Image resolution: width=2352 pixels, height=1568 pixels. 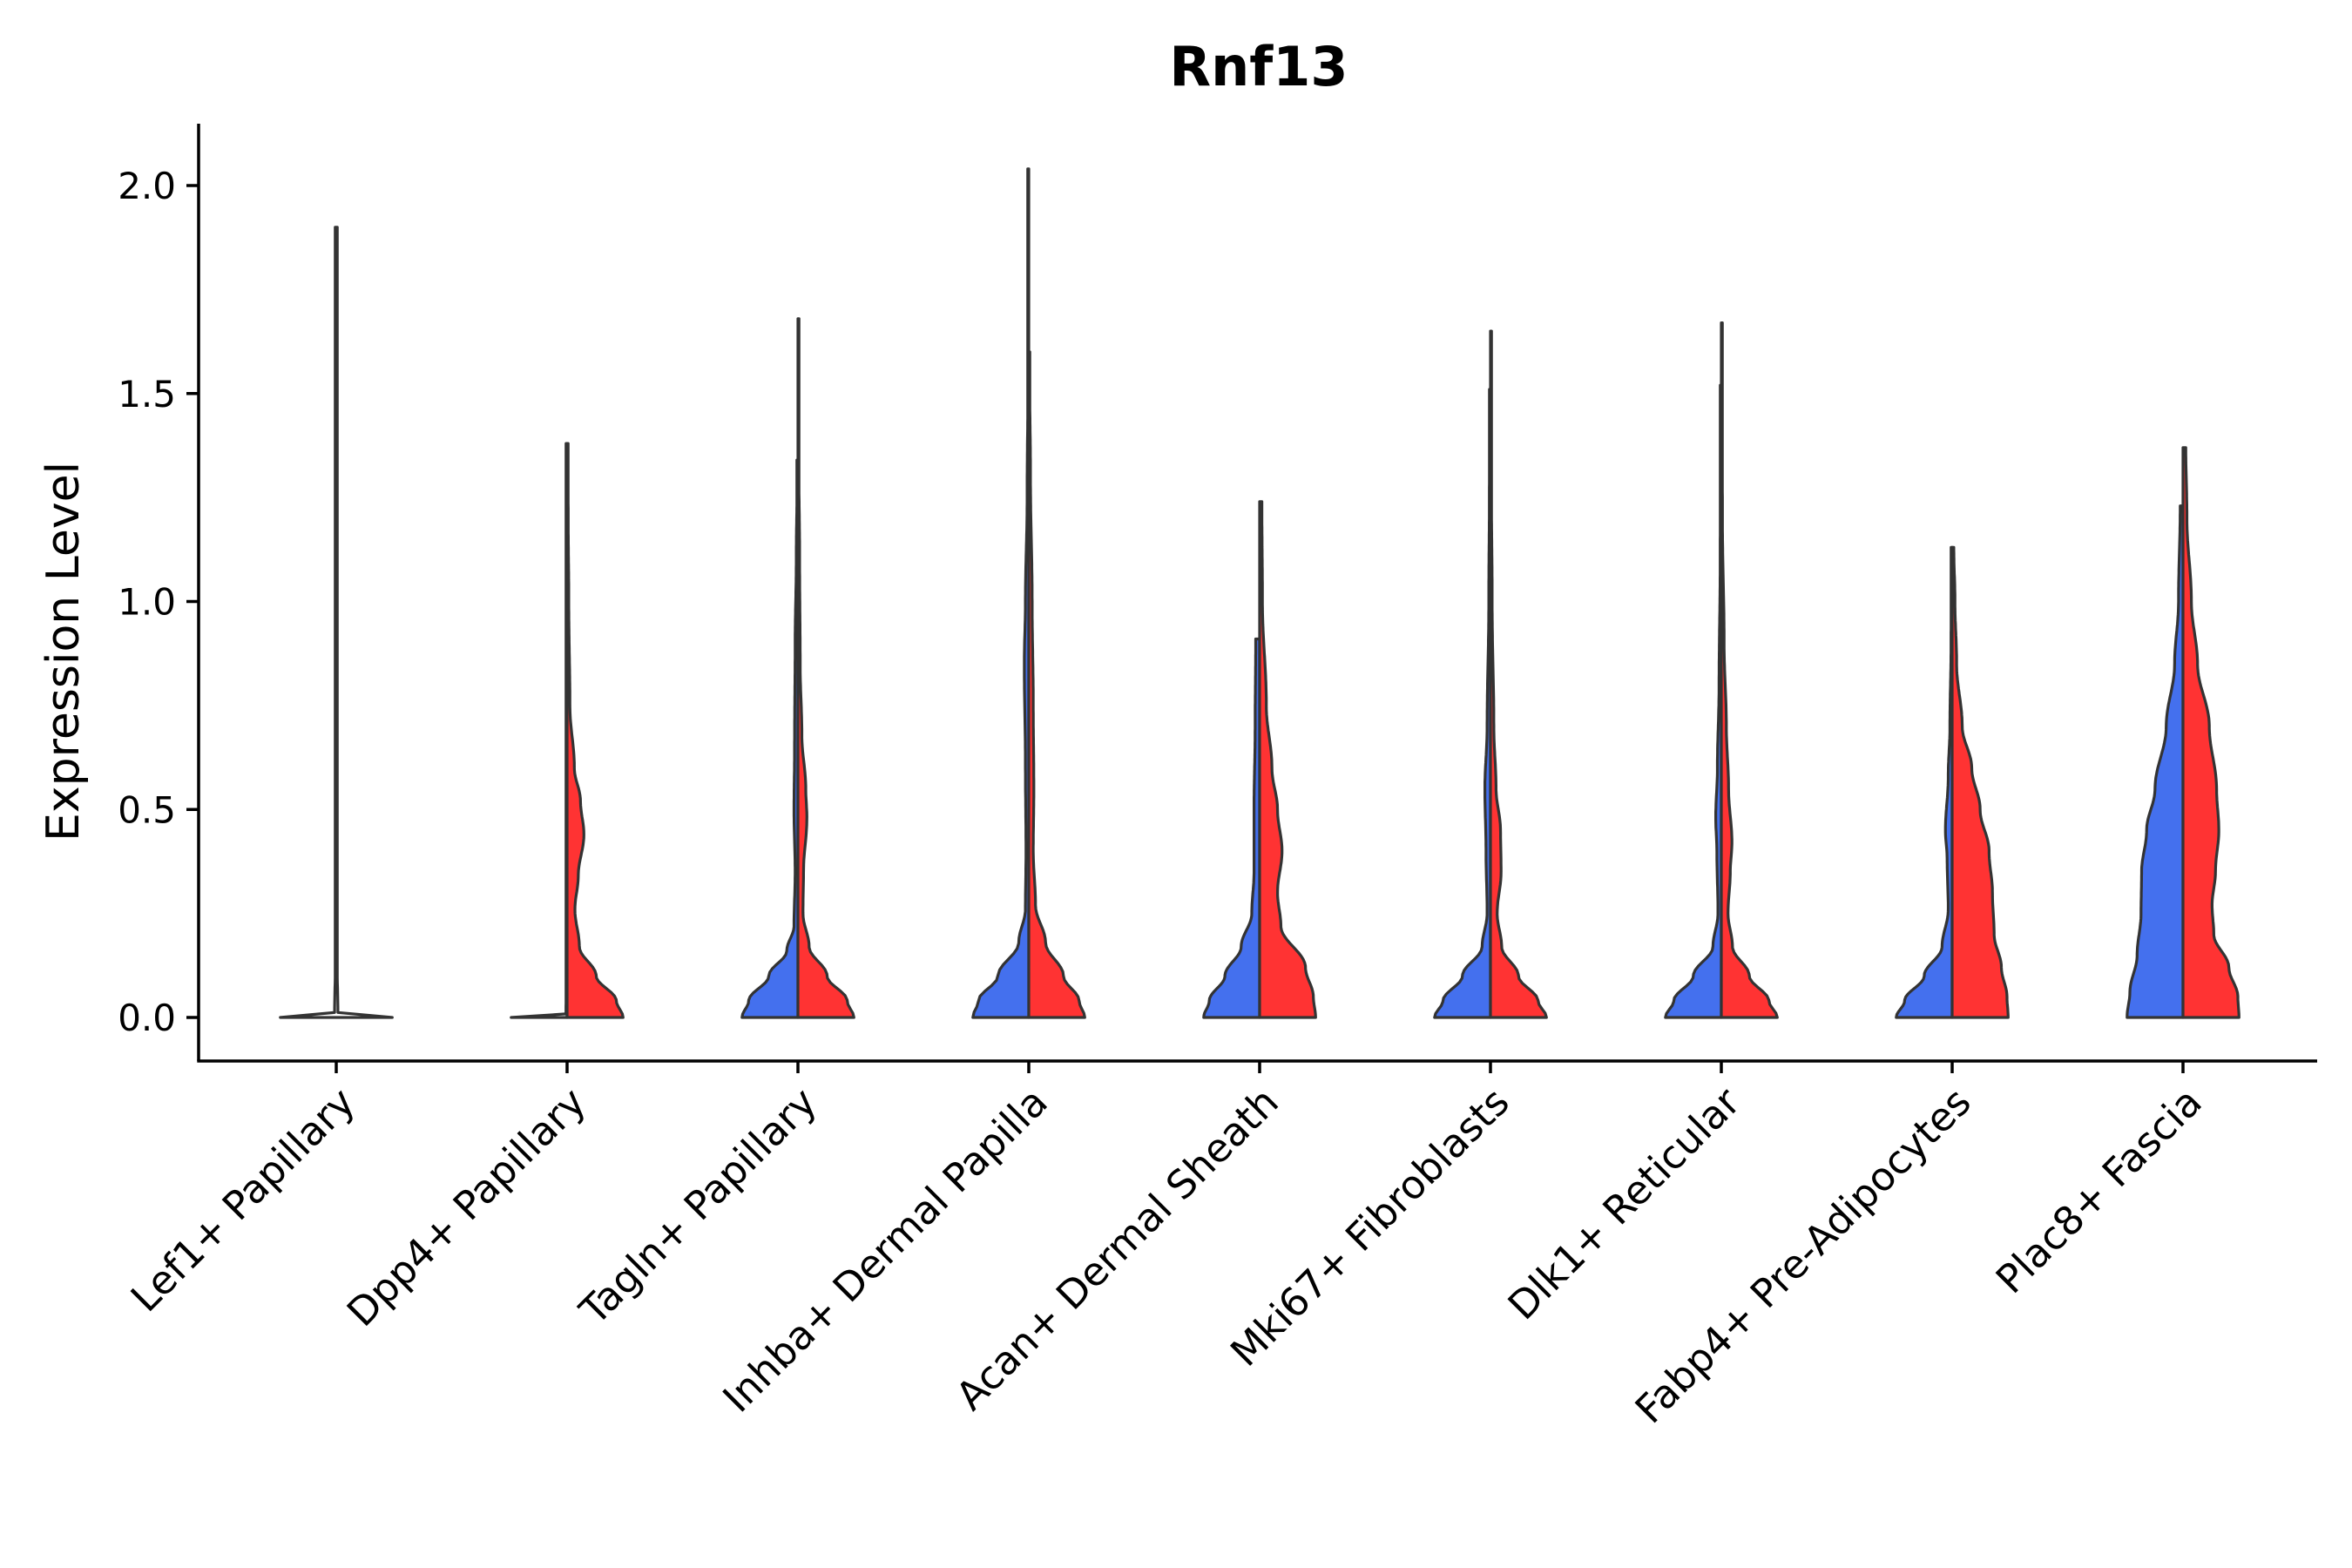 I want to click on y-tick-label: 2.0, so click(x=147, y=186).